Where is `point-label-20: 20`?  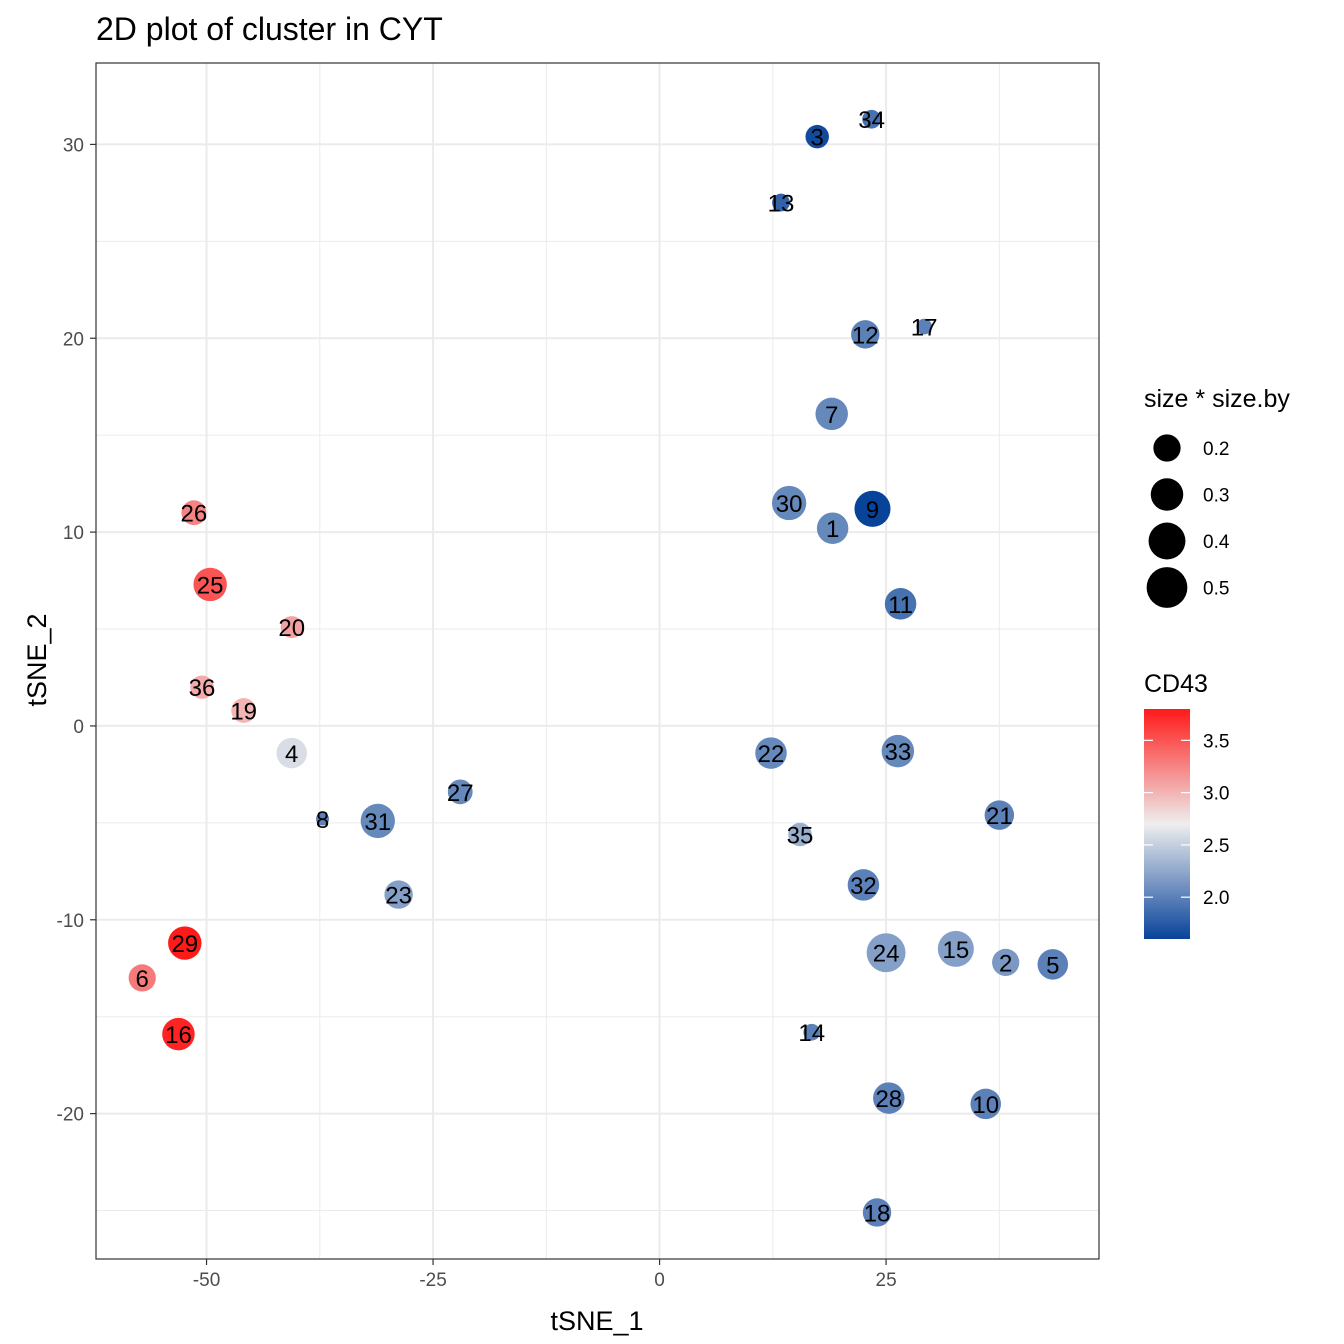
point-label-20: 20 is located at coordinates (291, 628).